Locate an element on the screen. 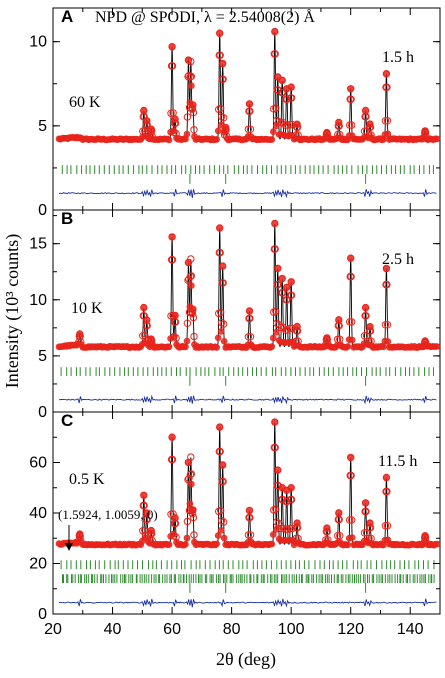 The width and height of the screenshot is (445, 678). x-tick-label: 40 is located at coordinates (113, 629).